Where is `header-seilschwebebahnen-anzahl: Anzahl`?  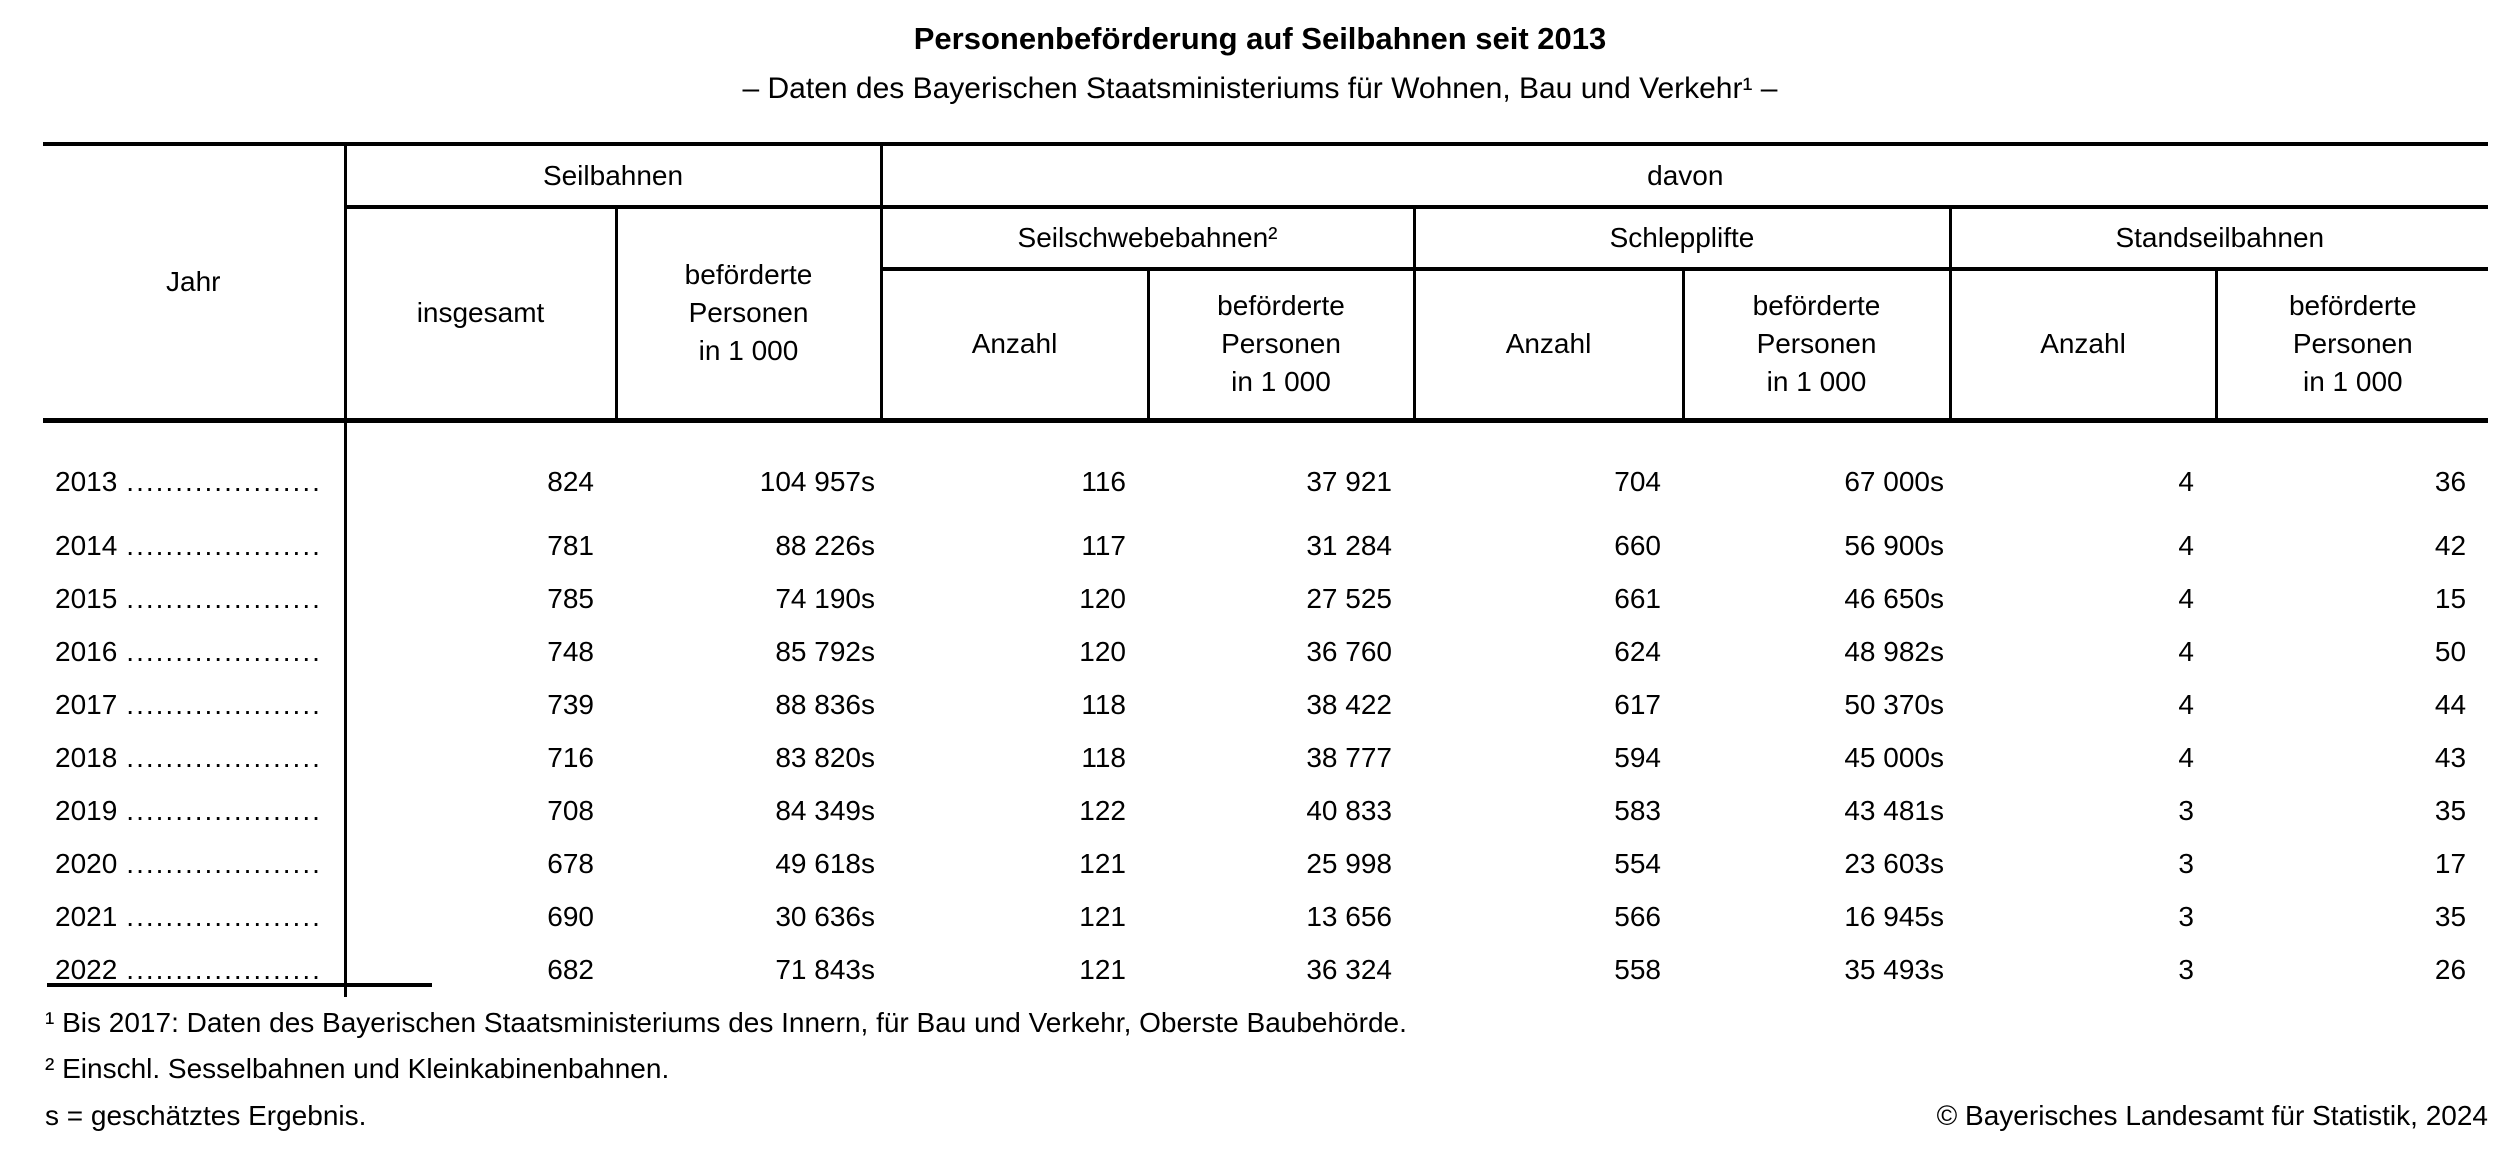
header-seilschwebebahnen-anzahl: Anzahl is located at coordinates (1015, 346).